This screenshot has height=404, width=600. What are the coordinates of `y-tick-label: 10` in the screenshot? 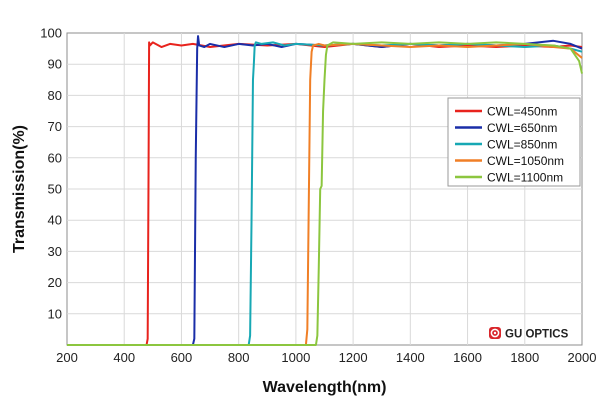 It's located at (55, 313).